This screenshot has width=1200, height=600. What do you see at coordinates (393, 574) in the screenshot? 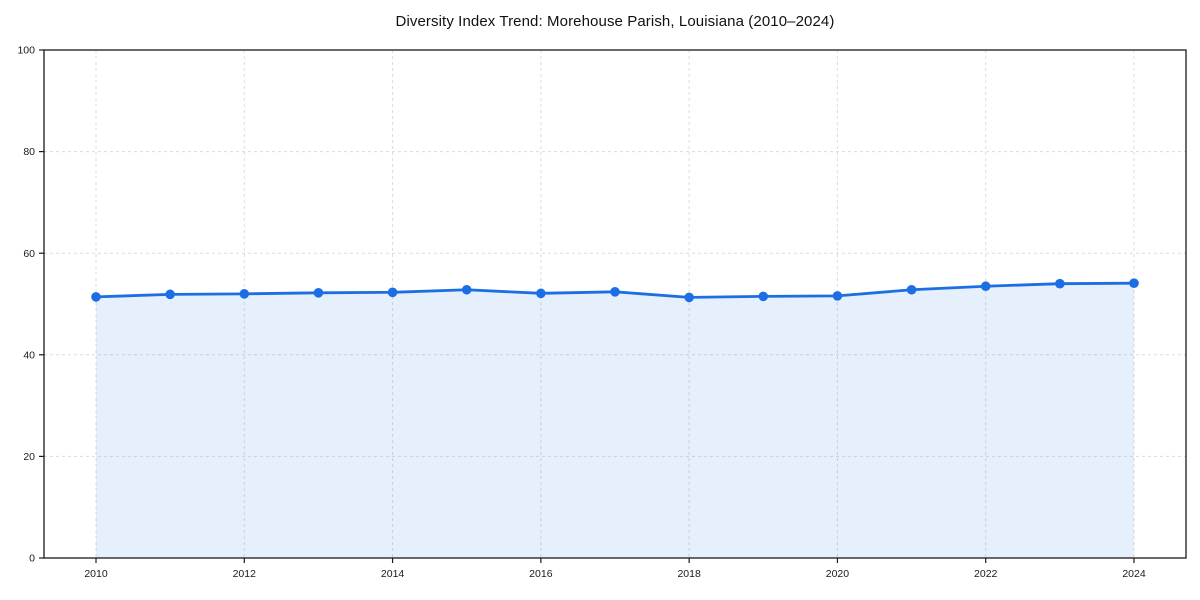
I see `x-tick-label: 2014` at bounding box center [393, 574].